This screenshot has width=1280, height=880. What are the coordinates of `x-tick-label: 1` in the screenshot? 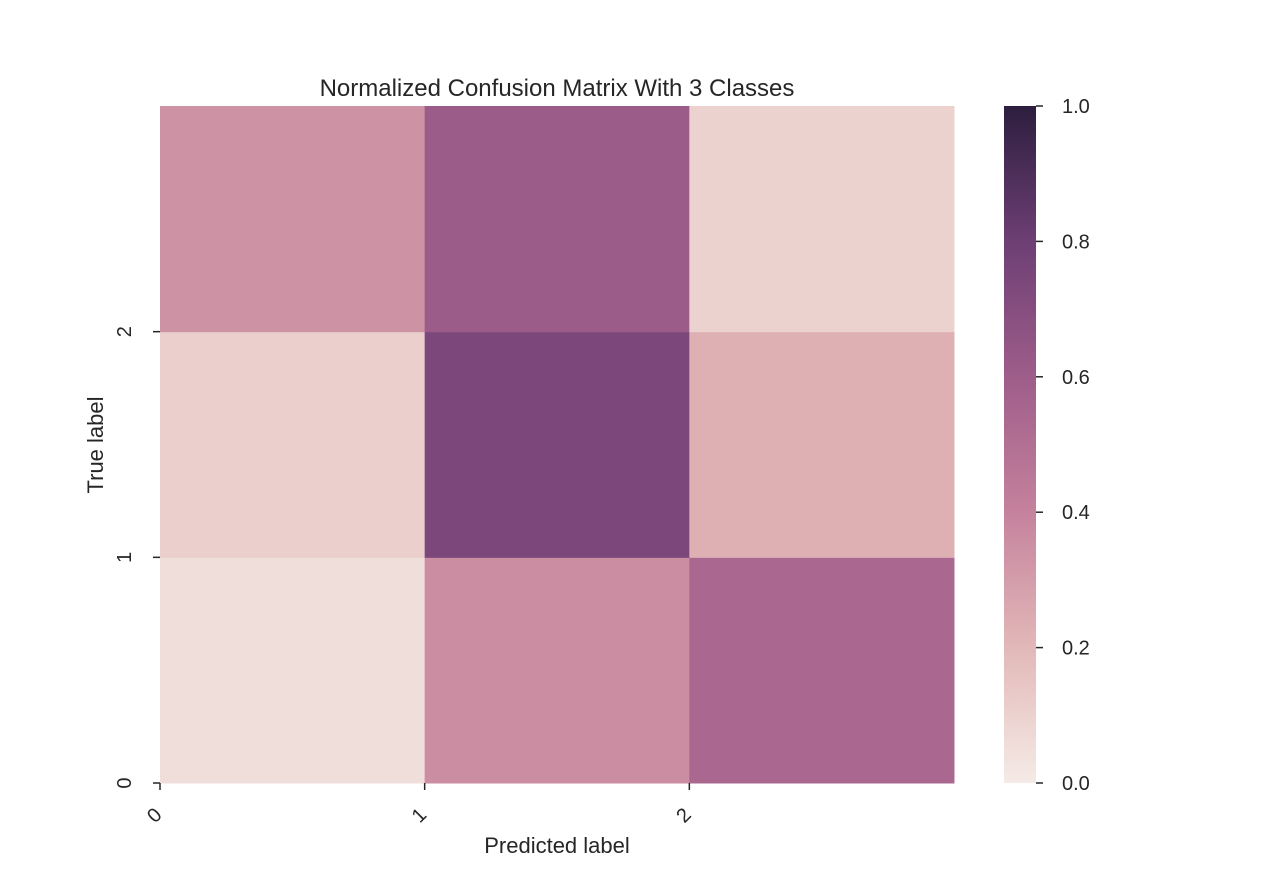 It's located at (419, 815).